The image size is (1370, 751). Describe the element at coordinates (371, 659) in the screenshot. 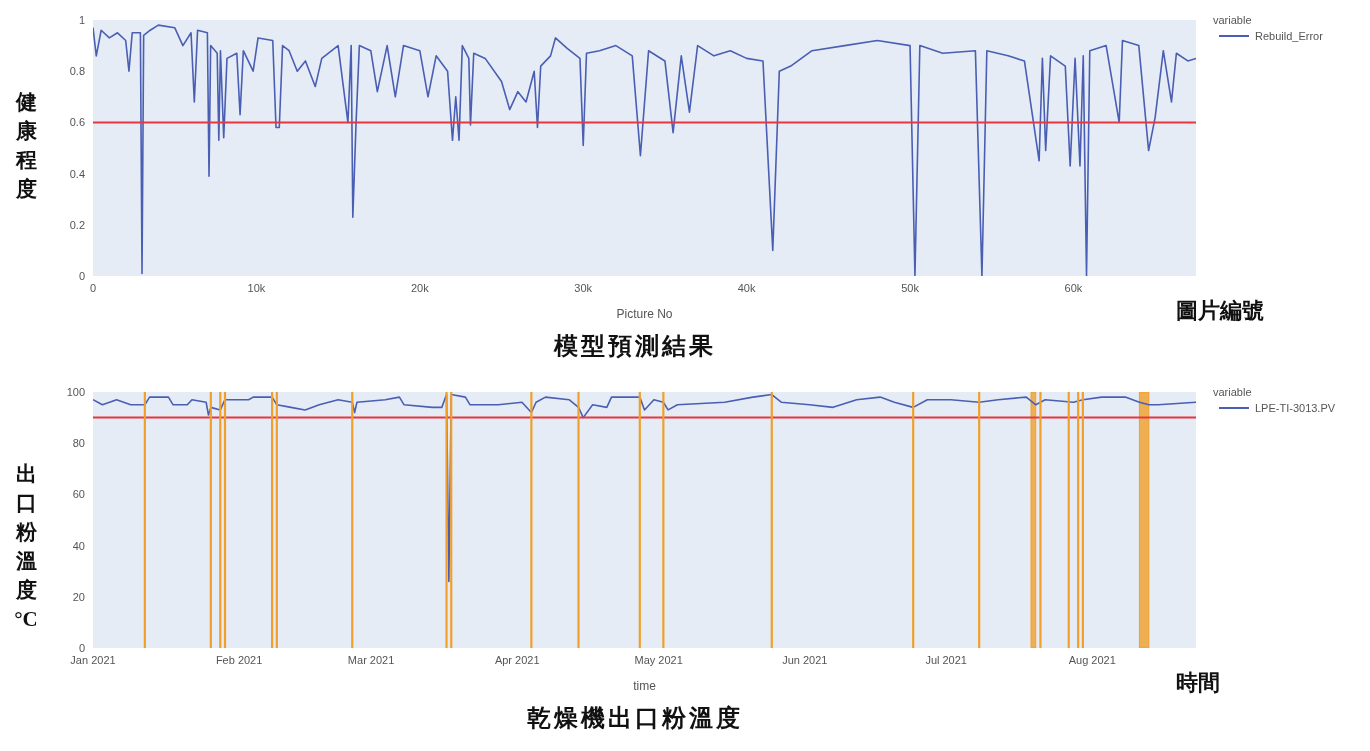

I see `x-tick-label: Mar 2021` at that location.